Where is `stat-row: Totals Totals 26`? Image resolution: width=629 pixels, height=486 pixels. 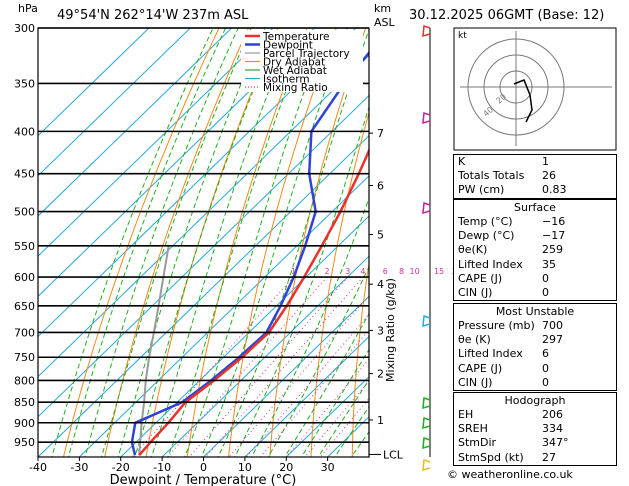 stat-row: Totals Totals 26 is located at coordinates (535, 176).